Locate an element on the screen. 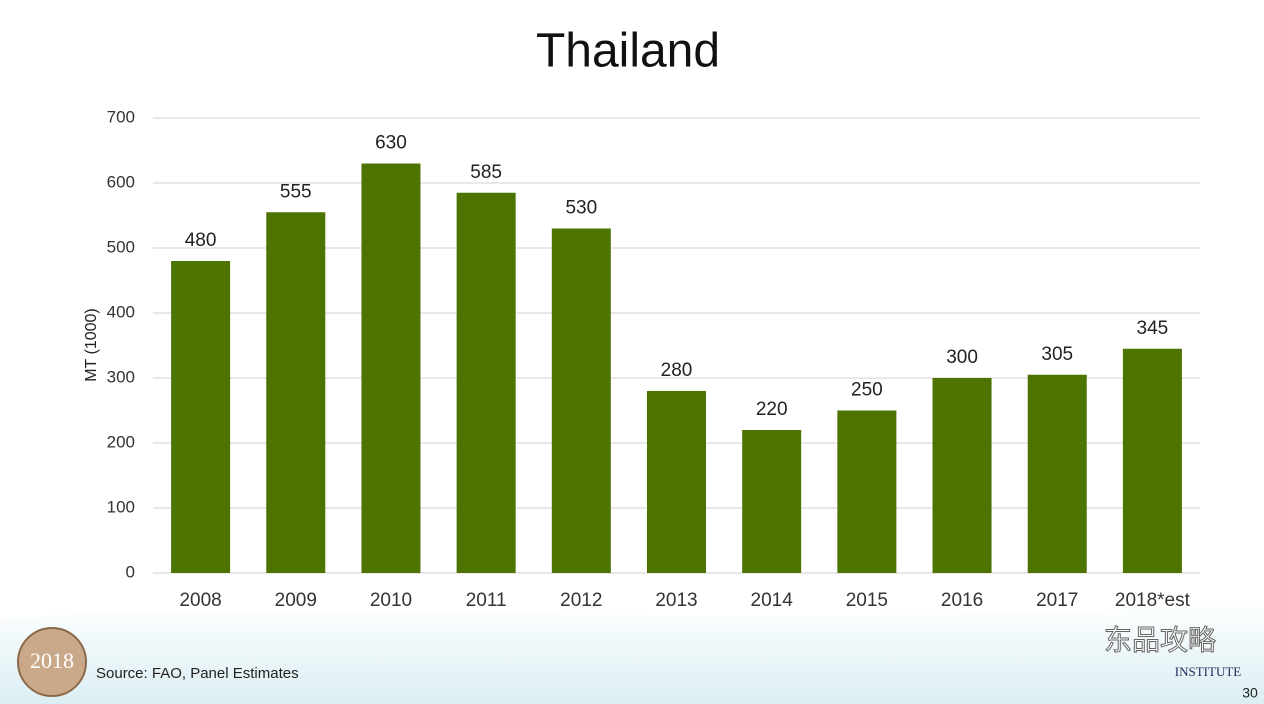 This screenshot has height=704, width=1264. source-note: Source: FAO, Panel Estimates is located at coordinates (197, 673).